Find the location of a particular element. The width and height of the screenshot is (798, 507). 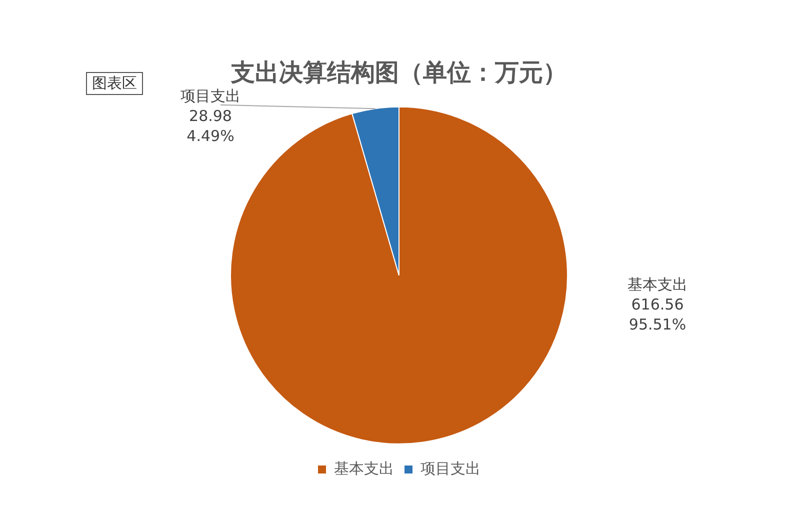

slice-label: 项目支出 is located at coordinates (210, 95).